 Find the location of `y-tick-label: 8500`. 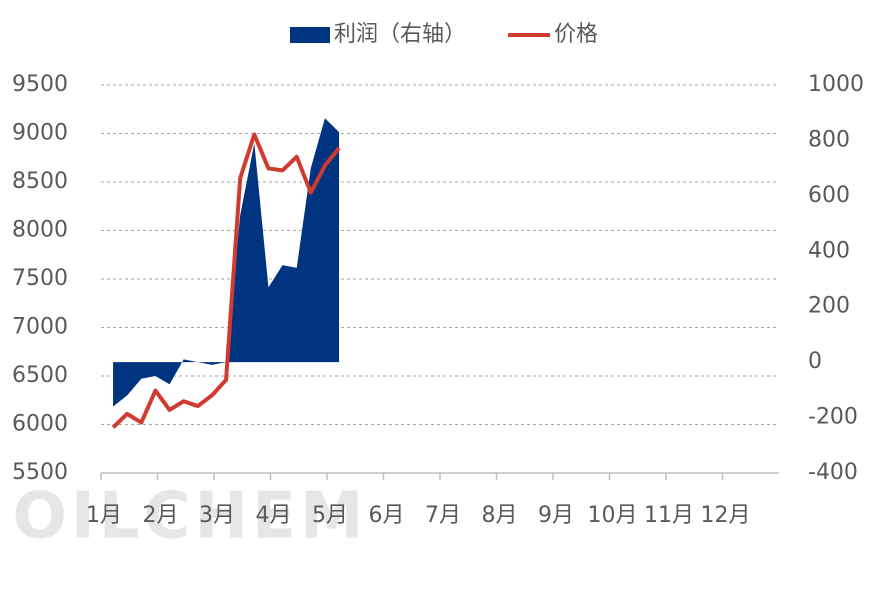

y-tick-label: 8500 is located at coordinates (40, 181).